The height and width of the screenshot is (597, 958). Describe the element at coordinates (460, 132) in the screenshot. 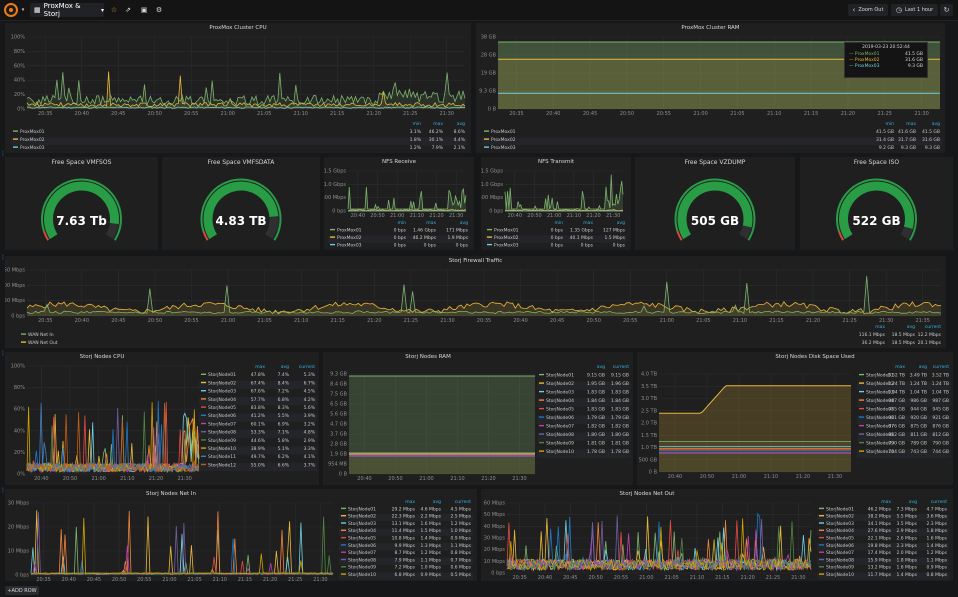

I see `legend-value: 8.6%` at that location.